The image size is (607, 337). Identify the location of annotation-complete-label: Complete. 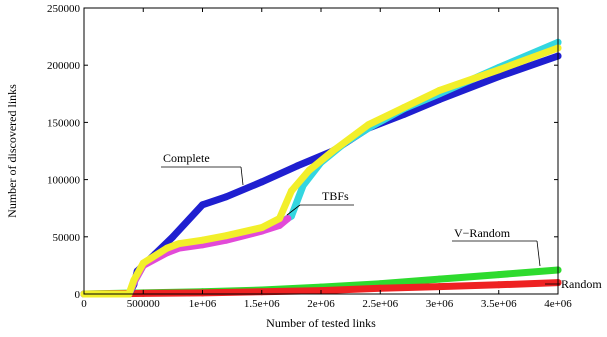
(186, 158).